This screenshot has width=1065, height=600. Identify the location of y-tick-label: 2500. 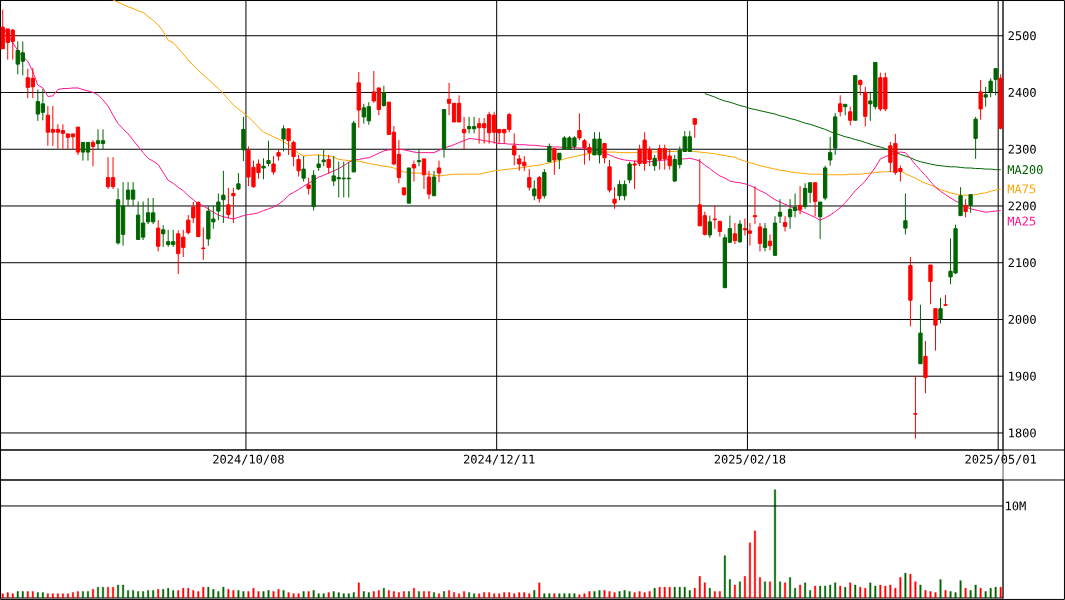
(1022, 36).